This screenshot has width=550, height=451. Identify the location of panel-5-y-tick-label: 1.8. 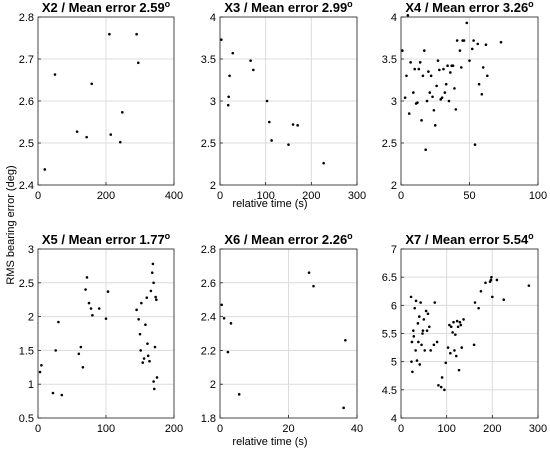
(208, 419).